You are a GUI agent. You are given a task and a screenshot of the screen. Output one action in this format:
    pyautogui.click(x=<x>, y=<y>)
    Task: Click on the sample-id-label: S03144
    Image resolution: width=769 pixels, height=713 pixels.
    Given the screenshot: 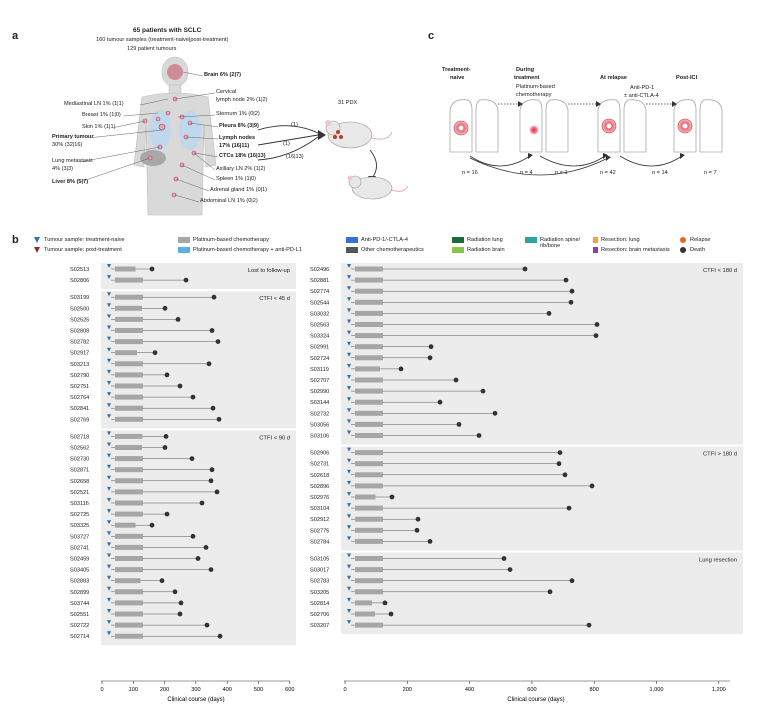 What is the action you would take?
    pyautogui.click(x=319, y=403)
    